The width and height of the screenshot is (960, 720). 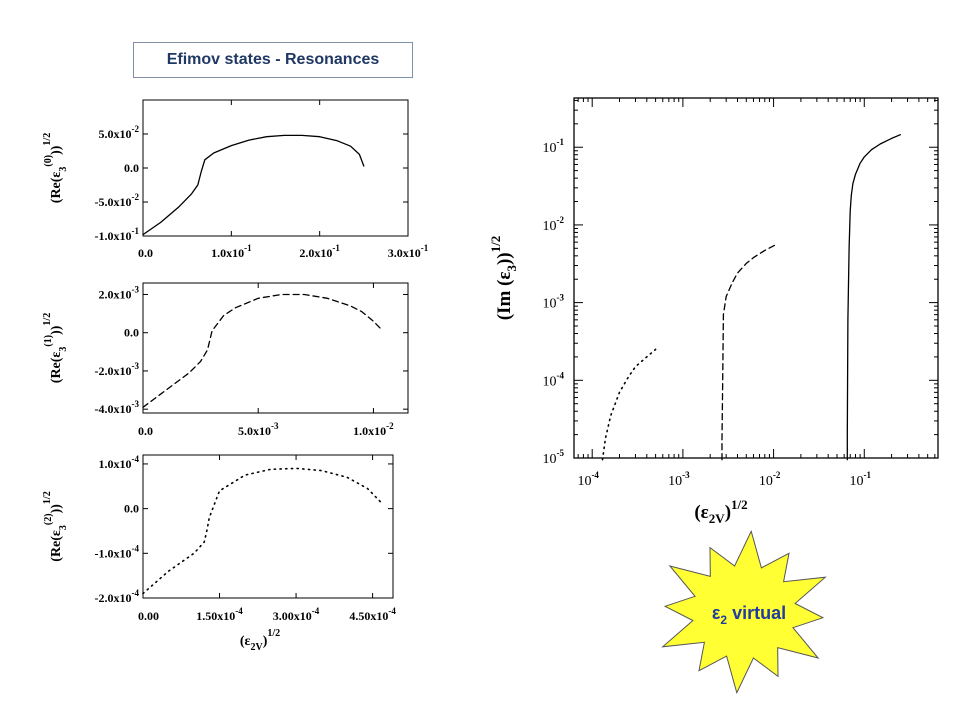 What do you see at coordinates (258, 429) in the screenshot?
I see `x-tick-label: 5.0x10⁻³` at bounding box center [258, 429].